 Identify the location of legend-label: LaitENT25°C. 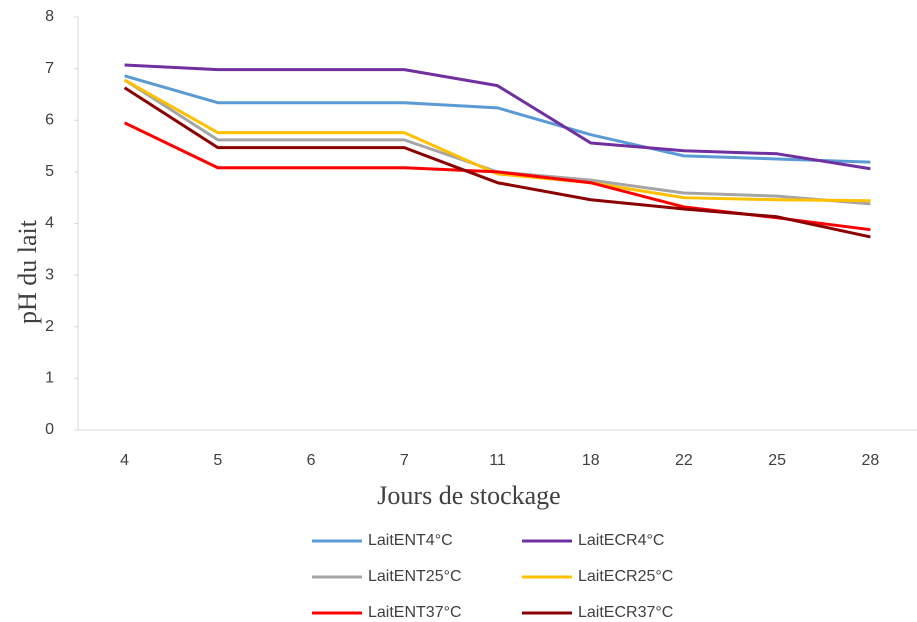
(415, 576).